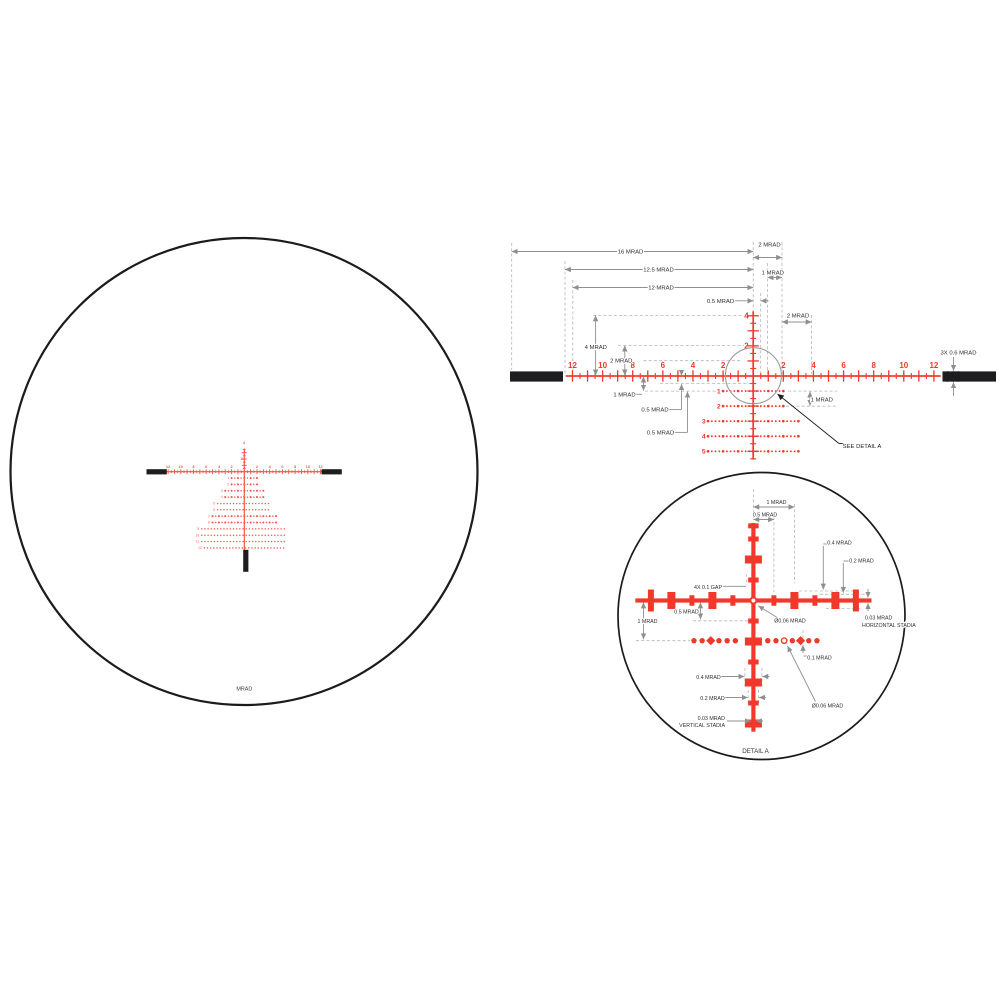 Image resolution: width=1000 pixels, height=1000 pixels. Describe the element at coordinates (536, 376) in the screenshot. I see `left-post-bar` at that location.